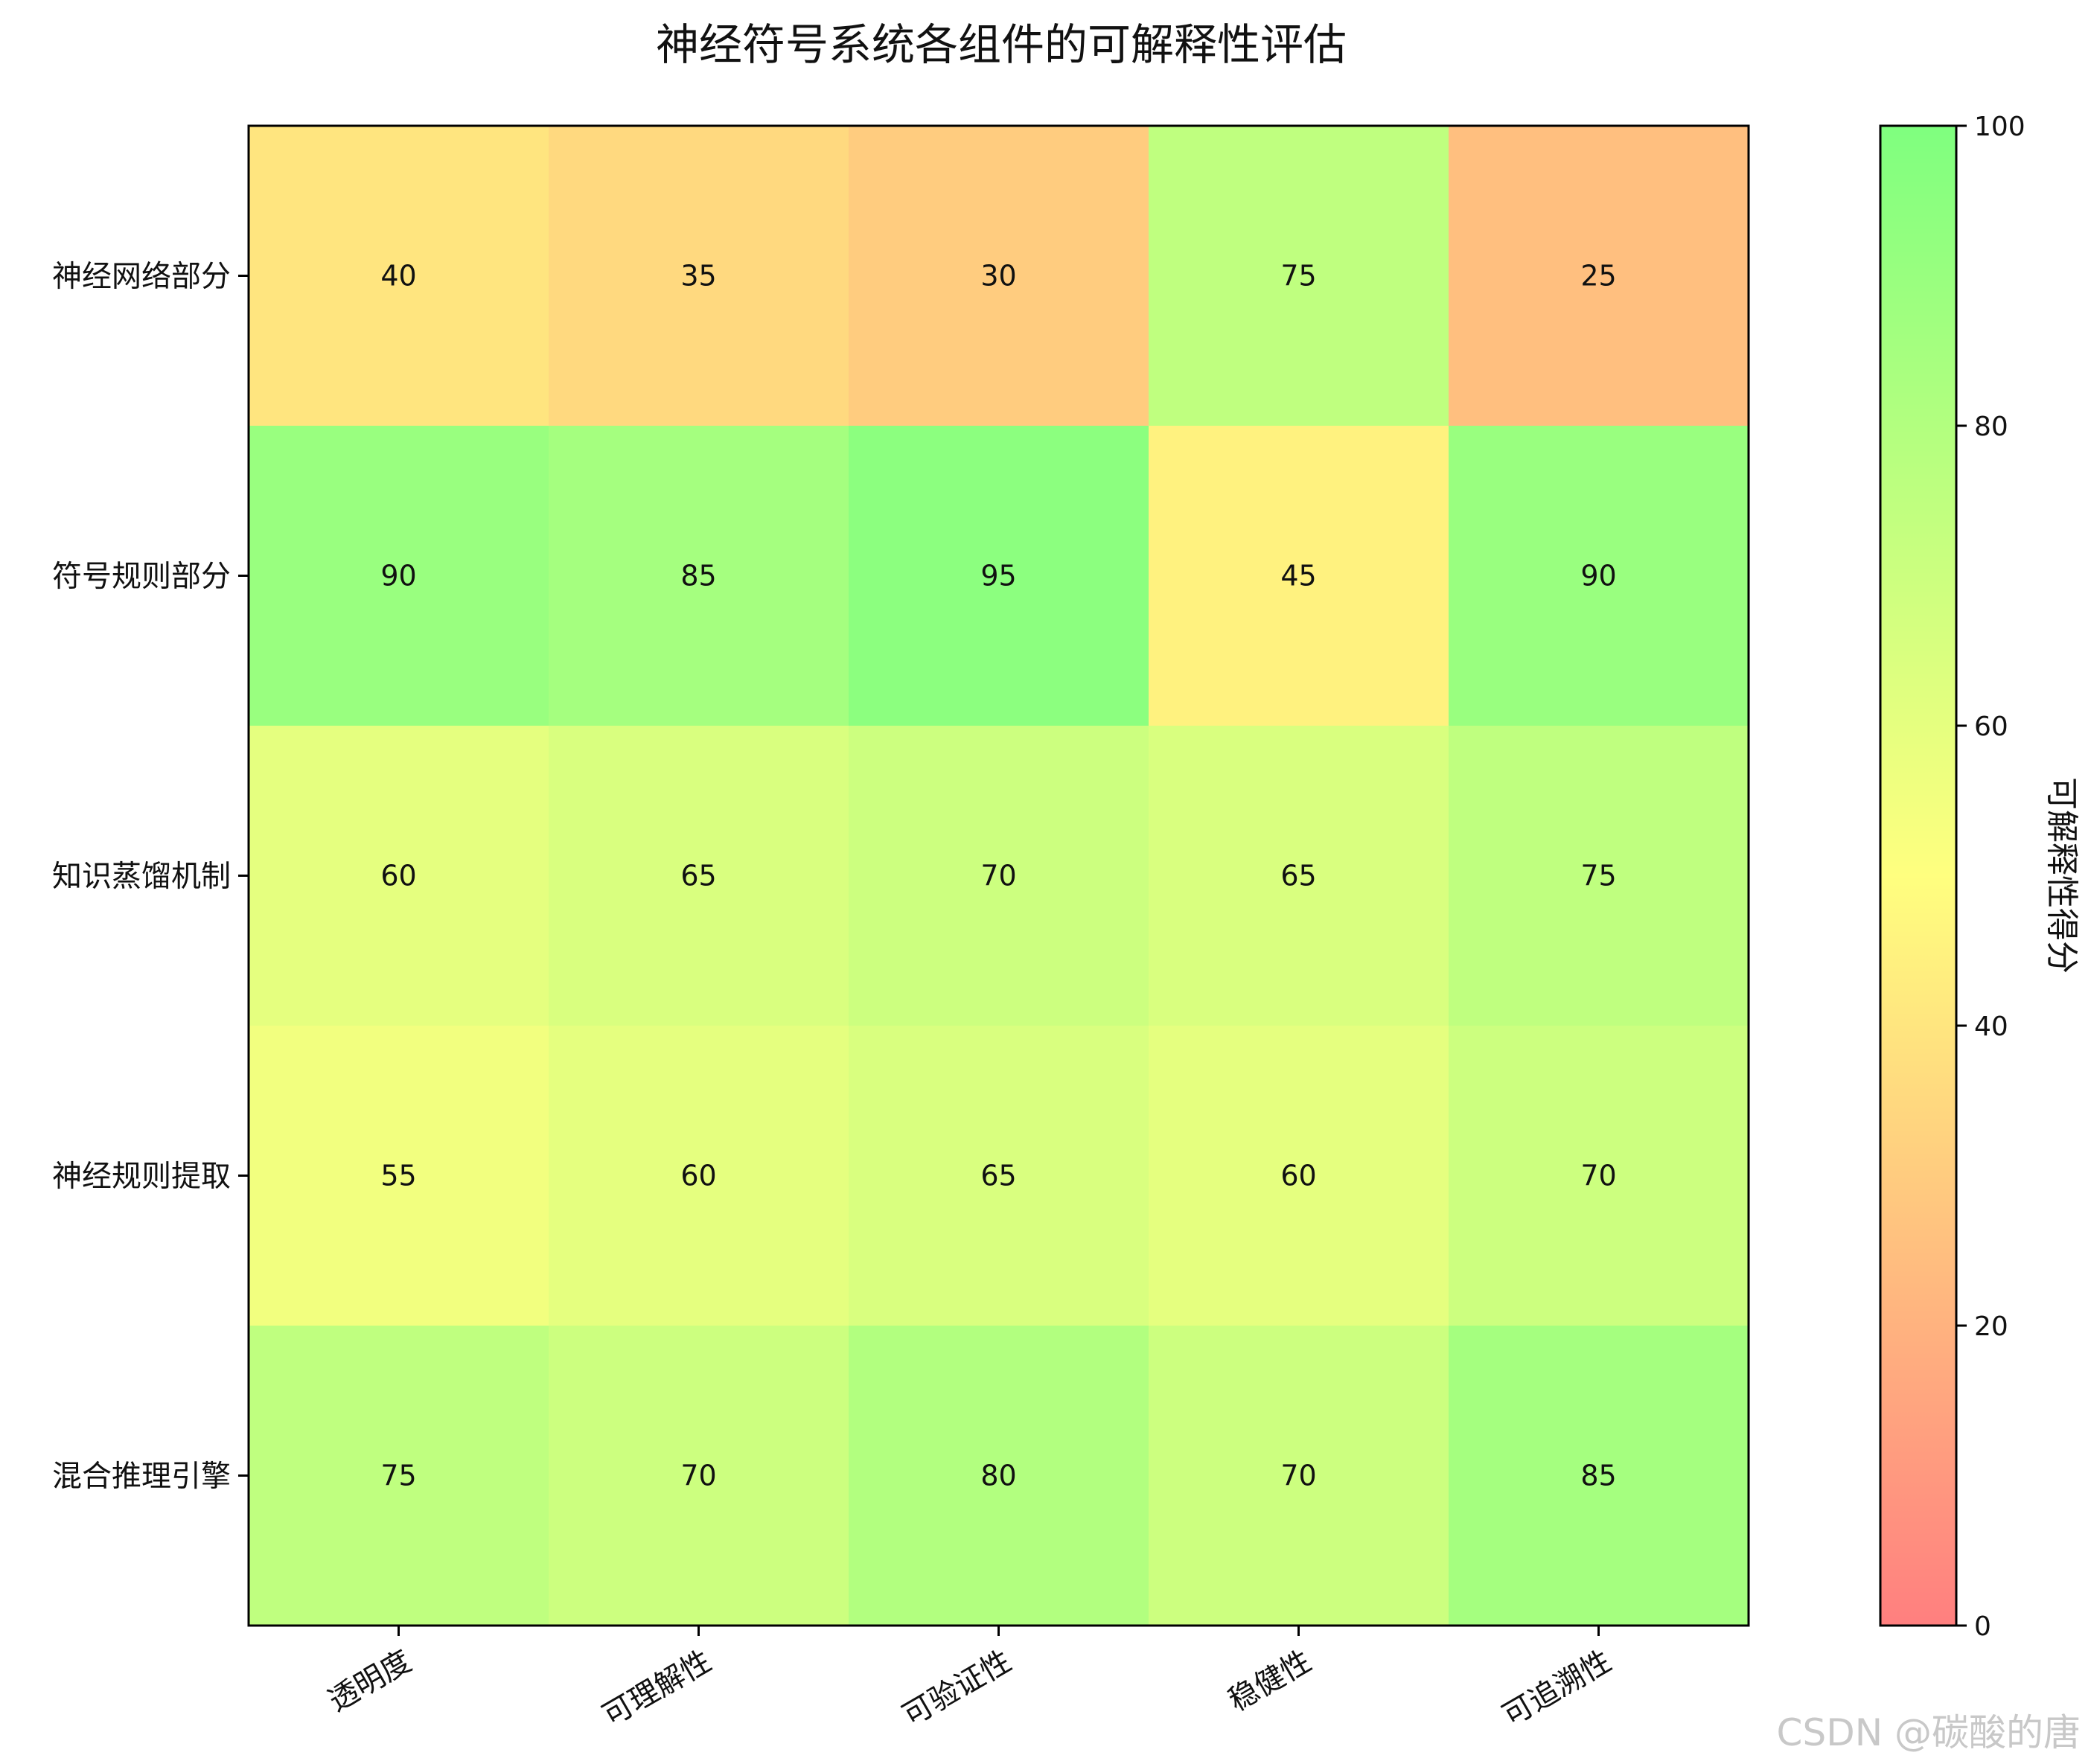 The width and height of the screenshot is (2091, 1764). Describe the element at coordinates (1999, 127) in the screenshot. I see `colorbar-tick-label: 100` at that location.